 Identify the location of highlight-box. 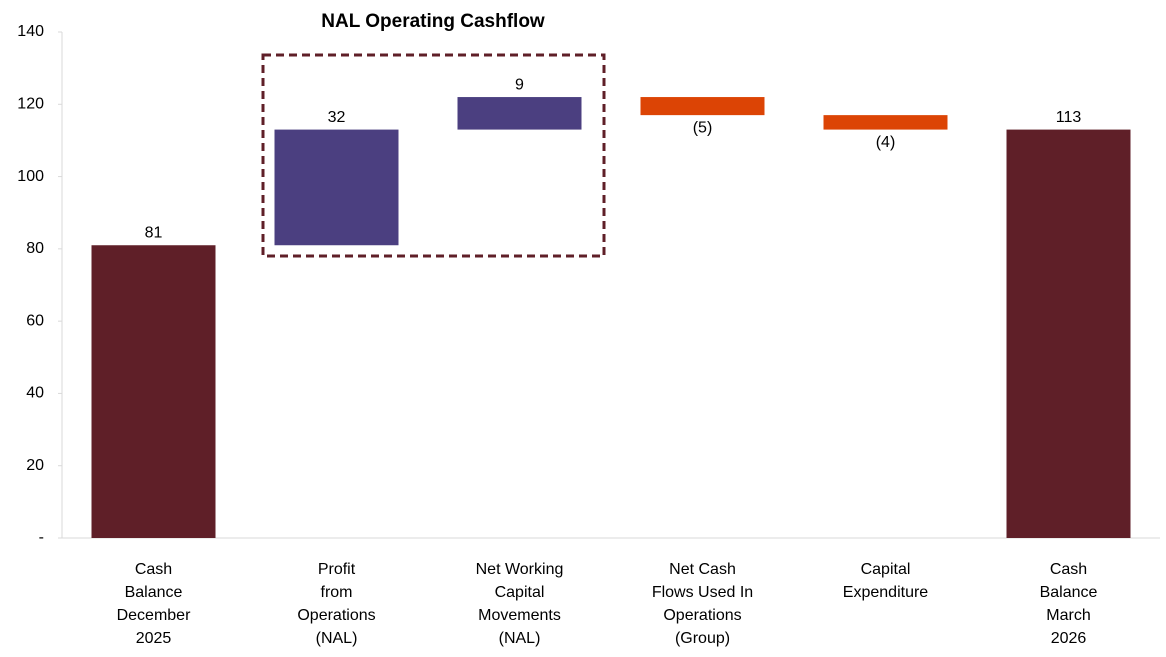
(433, 155).